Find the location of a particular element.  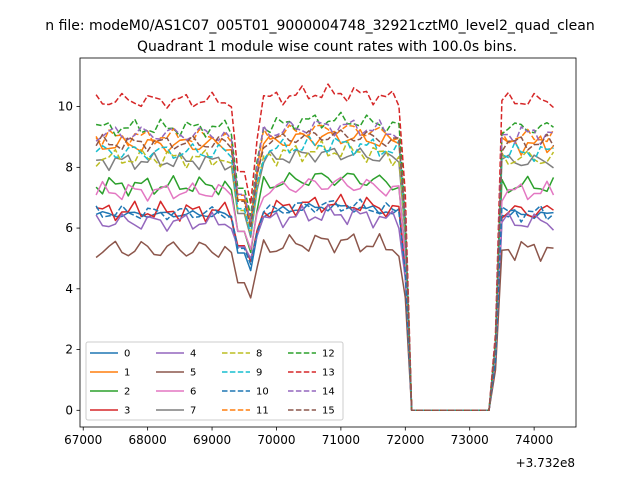

y-tick-label: 10 is located at coordinates (65, 107).